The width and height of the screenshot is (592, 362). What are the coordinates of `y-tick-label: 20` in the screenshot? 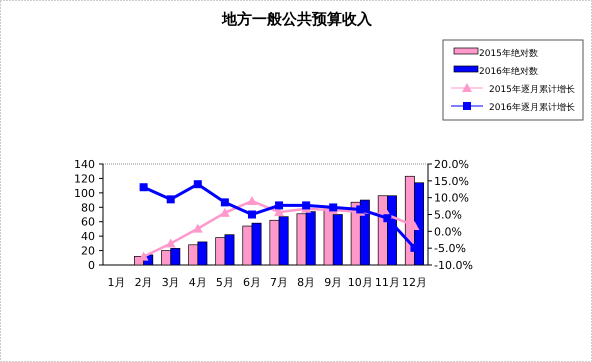 It's located at (88, 251).